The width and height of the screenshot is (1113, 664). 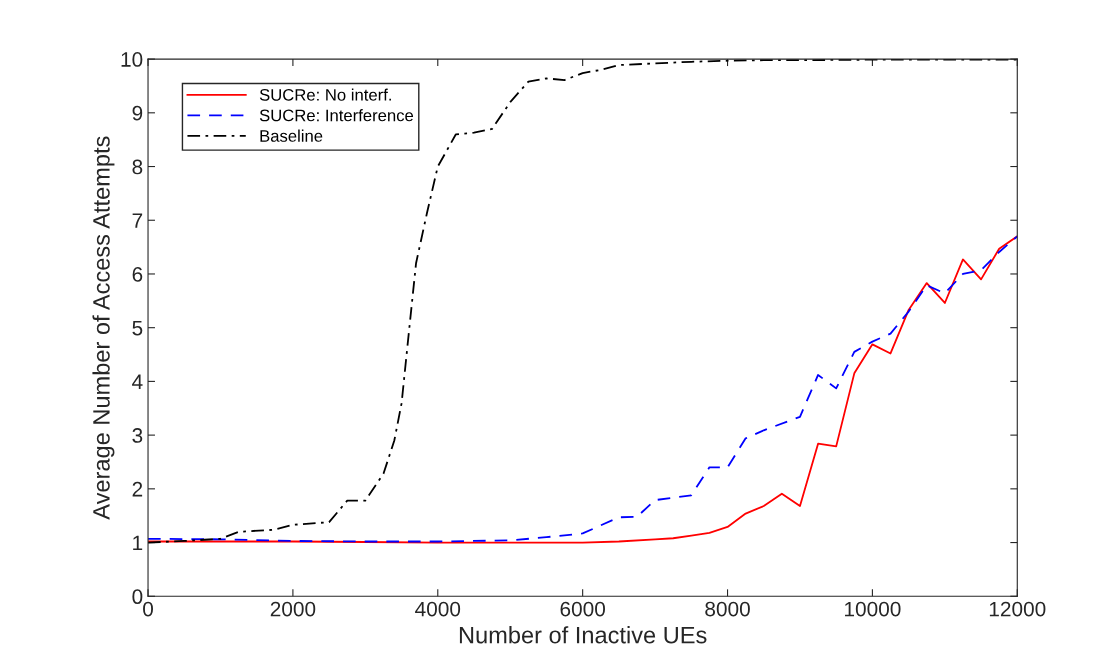 What do you see at coordinates (583, 635) in the screenshot?
I see `x-axis-title: Number of Inactive UEs` at bounding box center [583, 635].